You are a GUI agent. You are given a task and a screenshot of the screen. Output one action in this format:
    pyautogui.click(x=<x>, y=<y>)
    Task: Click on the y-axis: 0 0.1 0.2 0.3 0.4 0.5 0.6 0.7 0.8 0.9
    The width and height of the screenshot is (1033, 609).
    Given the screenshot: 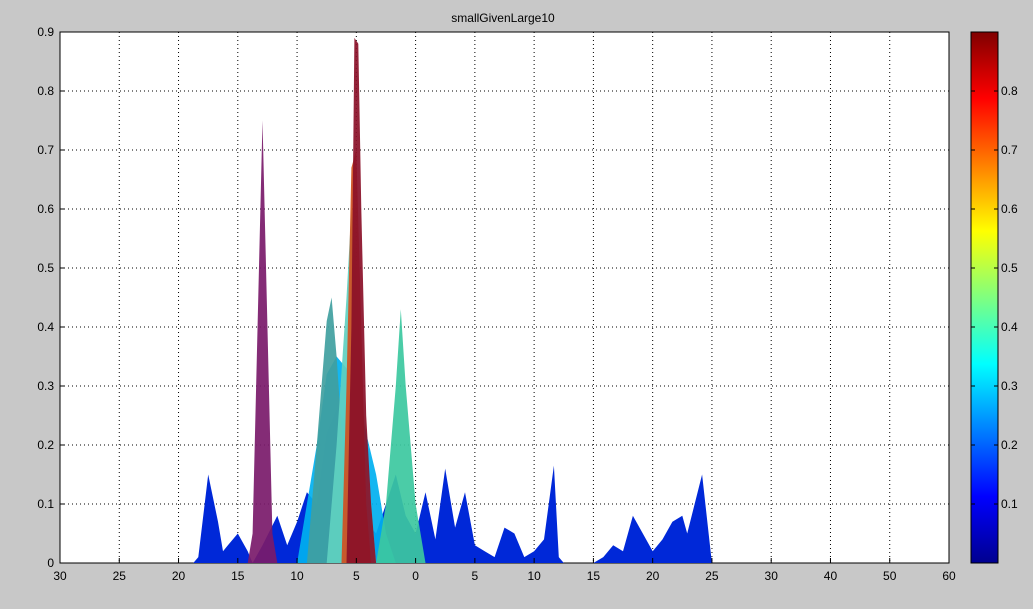 What is the action you would take?
    pyautogui.click(x=51, y=297)
    